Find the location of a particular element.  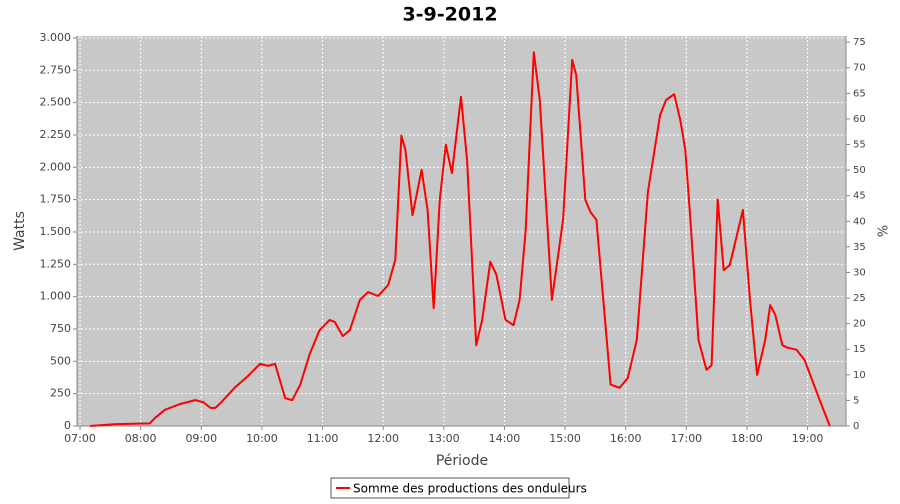

x-tick-label: 13:00 is located at coordinates (444, 438).